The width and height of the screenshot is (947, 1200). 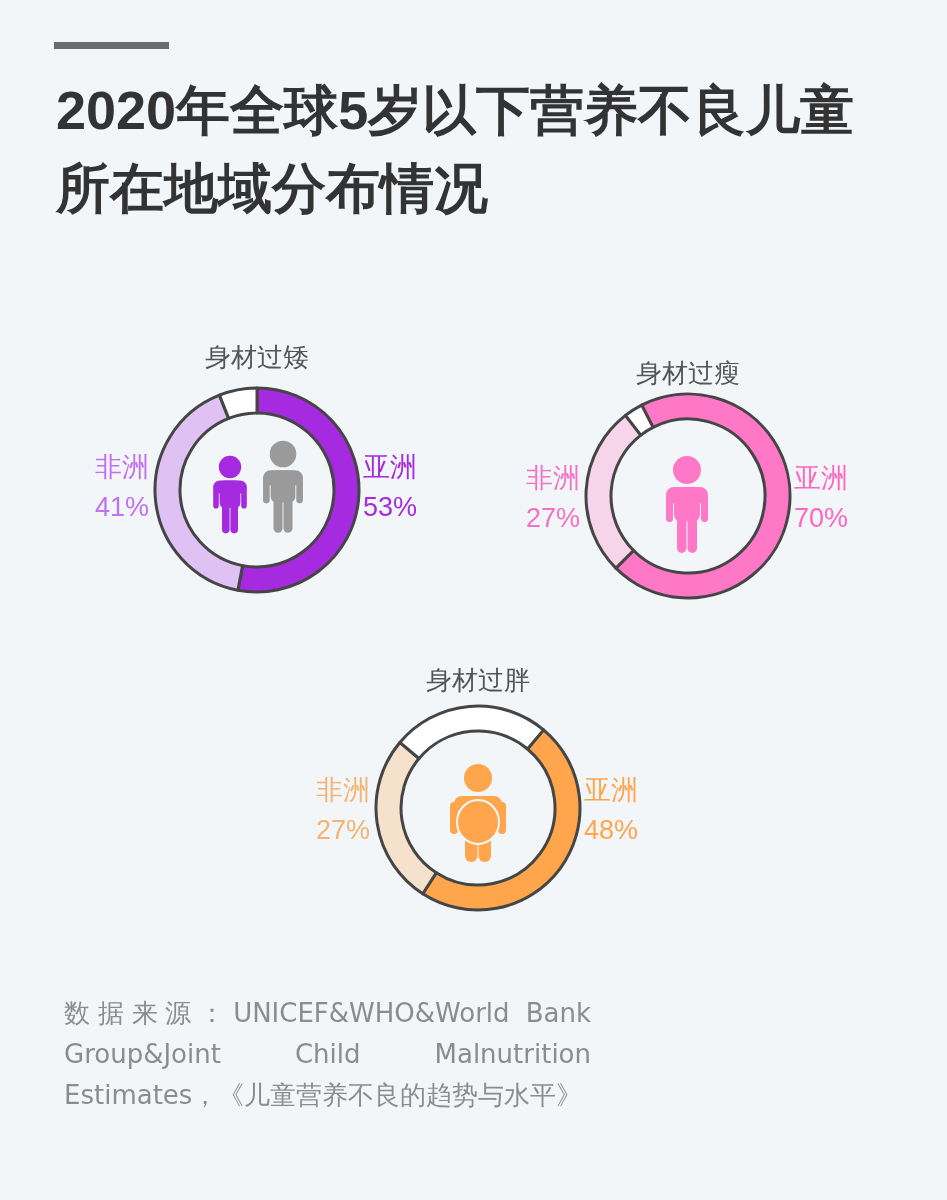 I want to click on data-label: 70%, so click(x=822, y=518).